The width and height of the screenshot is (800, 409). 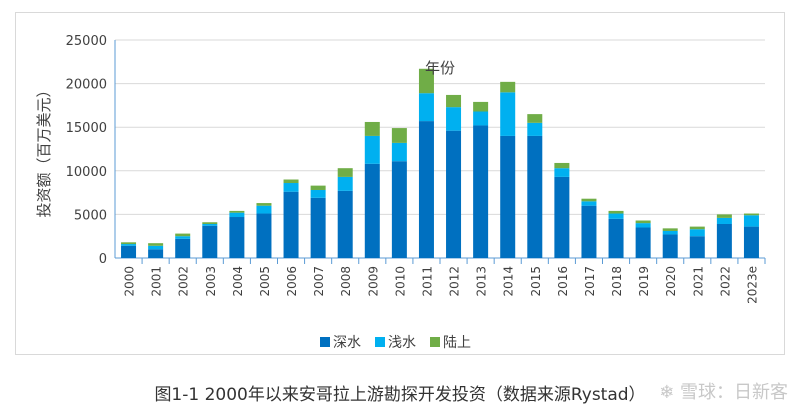 What do you see at coordinates (671, 281) in the screenshot?
I see `x-tick-label: 2020` at bounding box center [671, 281].